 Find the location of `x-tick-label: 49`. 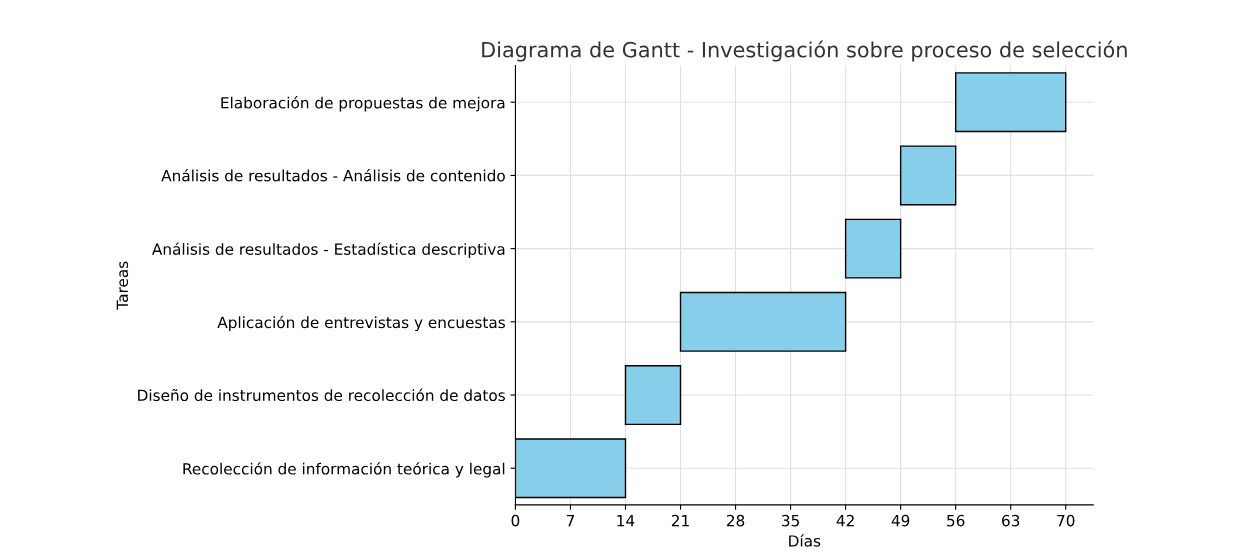

x-tick-label: 49 is located at coordinates (900, 520).